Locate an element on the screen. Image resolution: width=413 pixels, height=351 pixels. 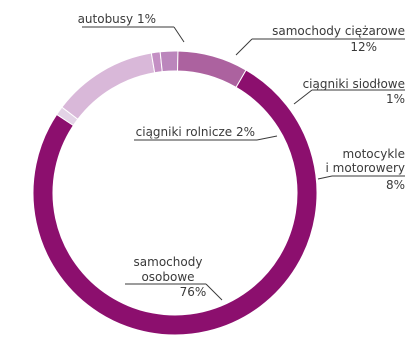
slice-value-label-3: 1% is located at coordinates (395, 99).